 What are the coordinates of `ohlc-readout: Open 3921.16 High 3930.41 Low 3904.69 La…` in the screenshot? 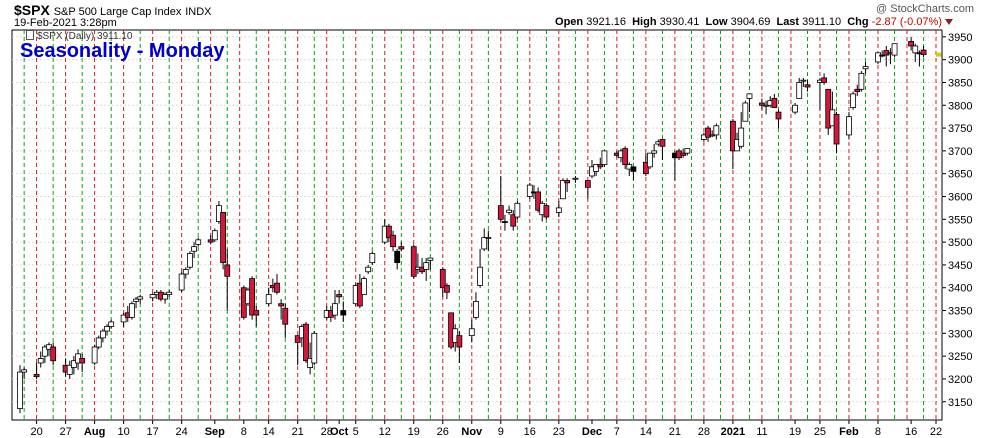 It's located at (748, 22).